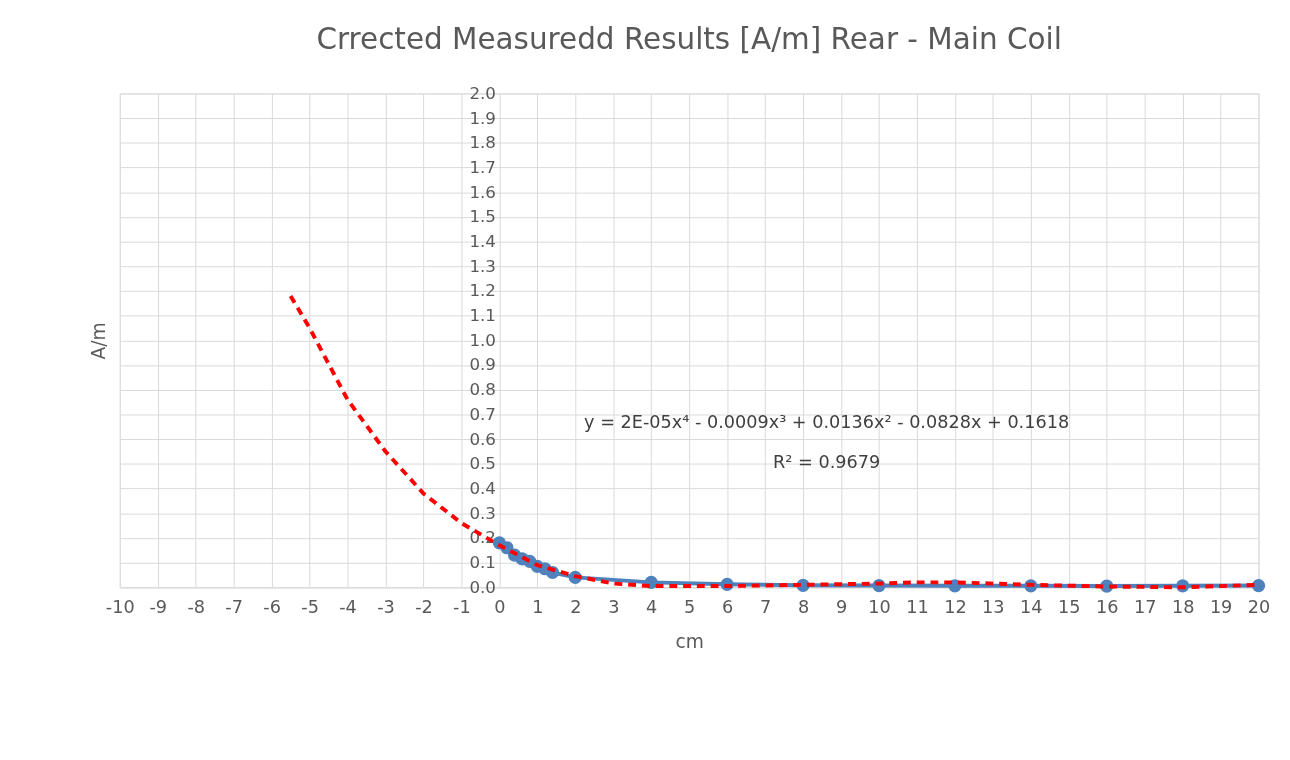  Describe the element at coordinates (765, 607) in the screenshot. I see `x-tick-label: 7` at that location.